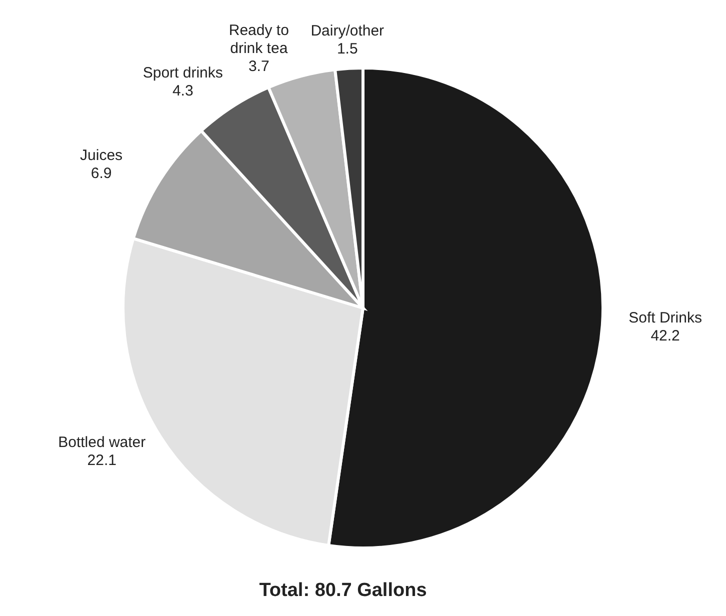 The height and width of the screenshot is (616, 726). I want to click on data-label: 4.3, so click(183, 91).